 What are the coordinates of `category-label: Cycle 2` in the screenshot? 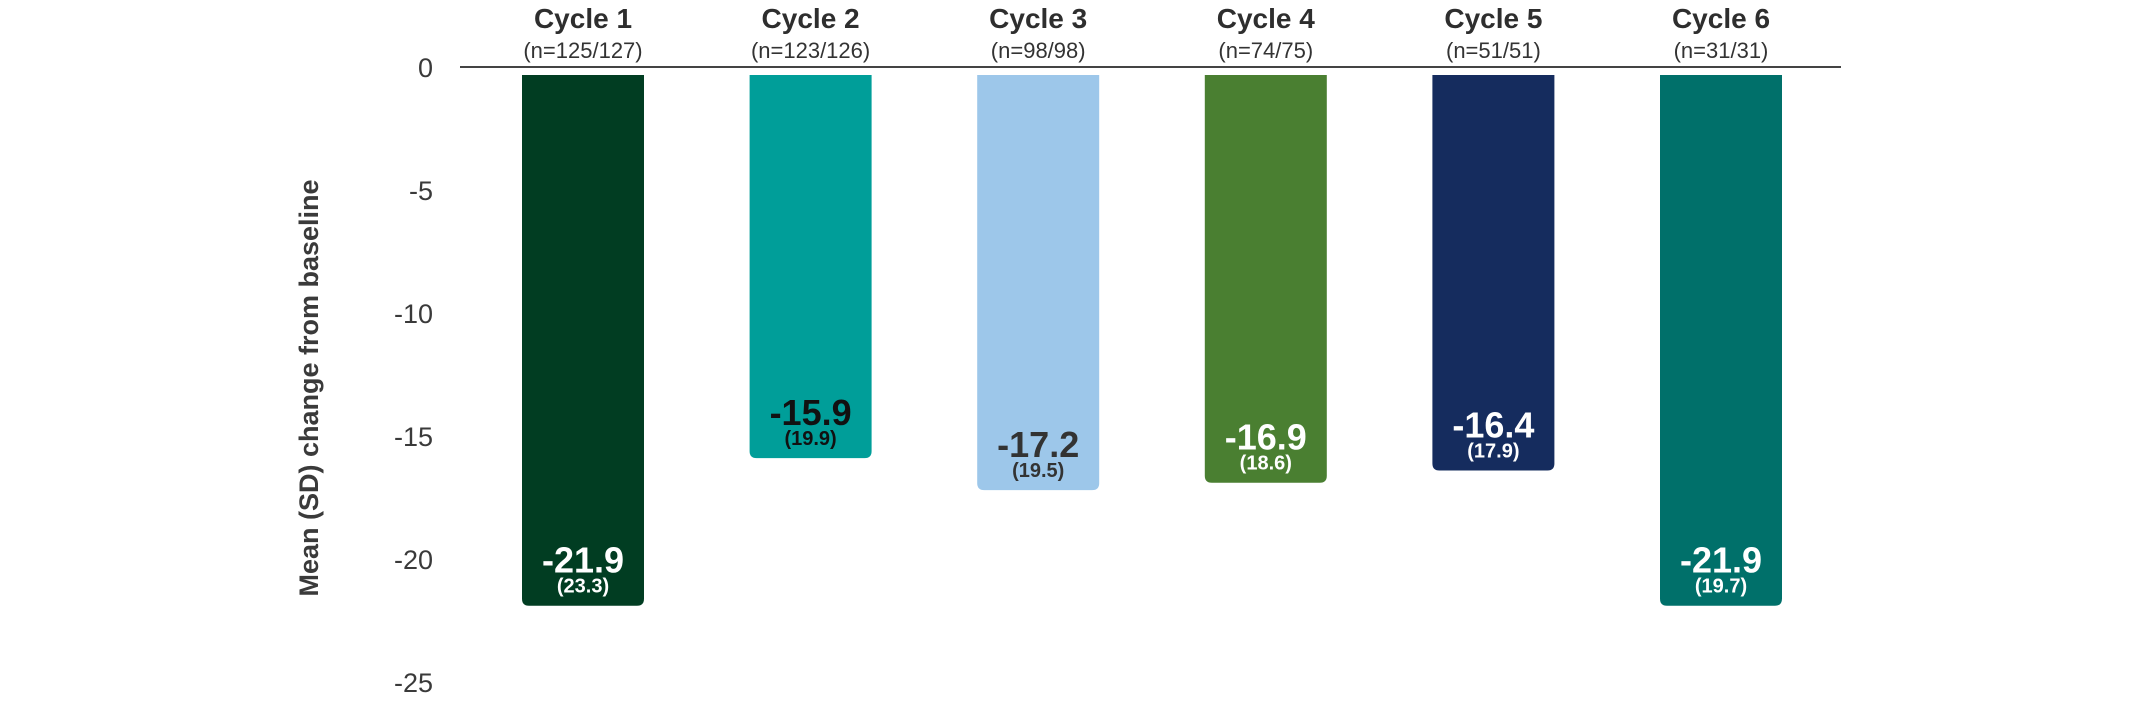 It's located at (811, 18).